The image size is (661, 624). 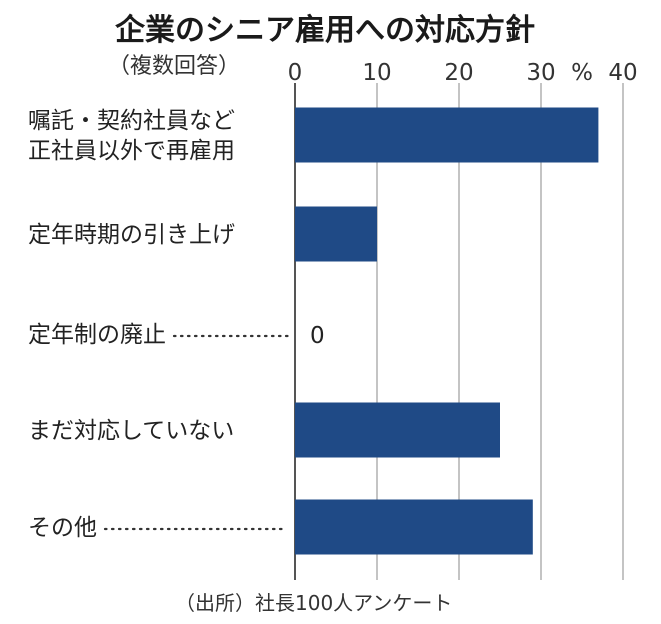 What do you see at coordinates (131, 235) in the screenshot?
I see `category-label-1: 定年時期の引き上げ` at bounding box center [131, 235].